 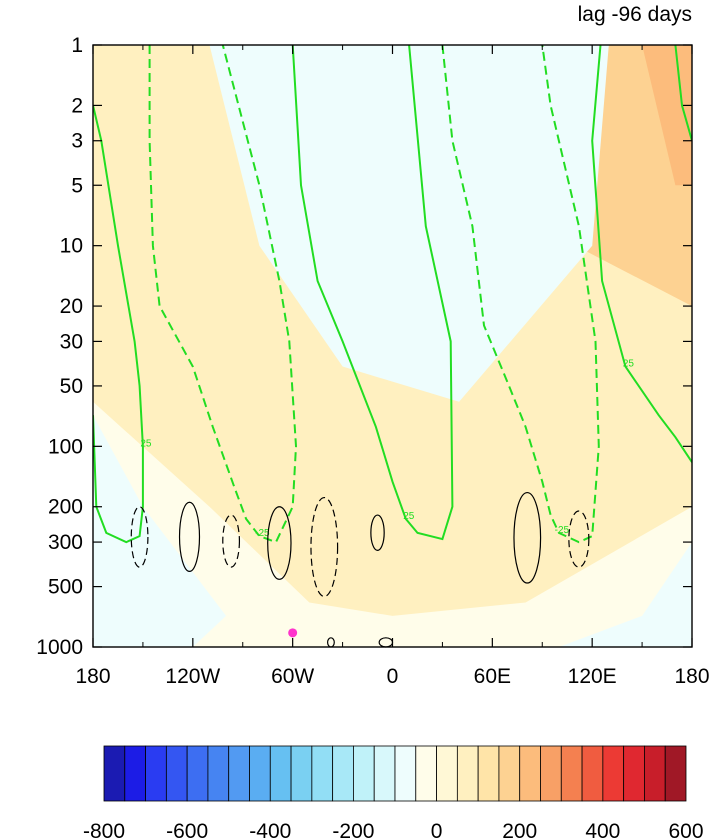 What do you see at coordinates (71, 341) in the screenshot?
I see `y-tick-label: 30` at bounding box center [71, 341].